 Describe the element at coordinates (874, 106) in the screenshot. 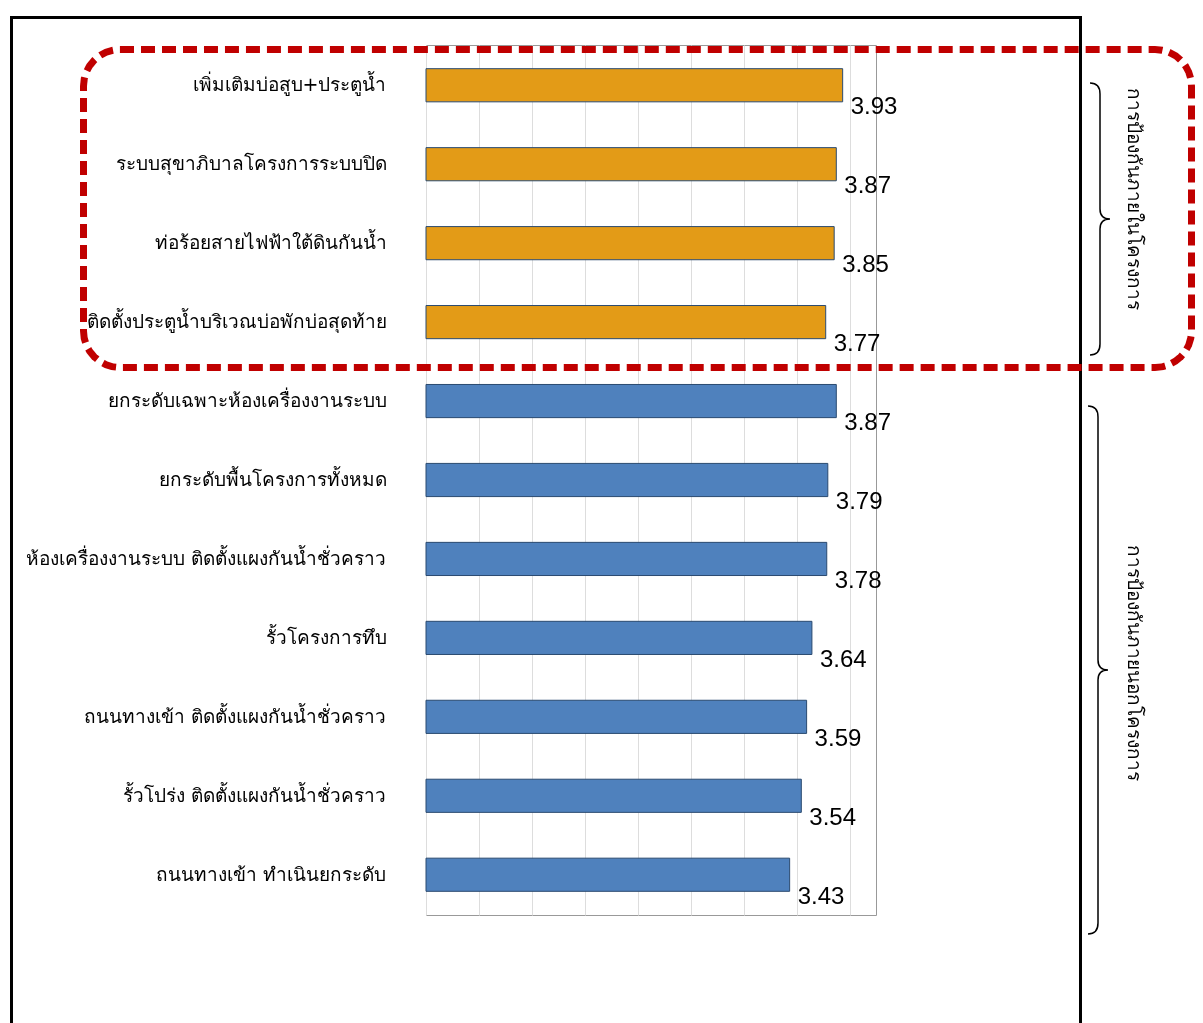

I see `data-label: 3.93` at that location.